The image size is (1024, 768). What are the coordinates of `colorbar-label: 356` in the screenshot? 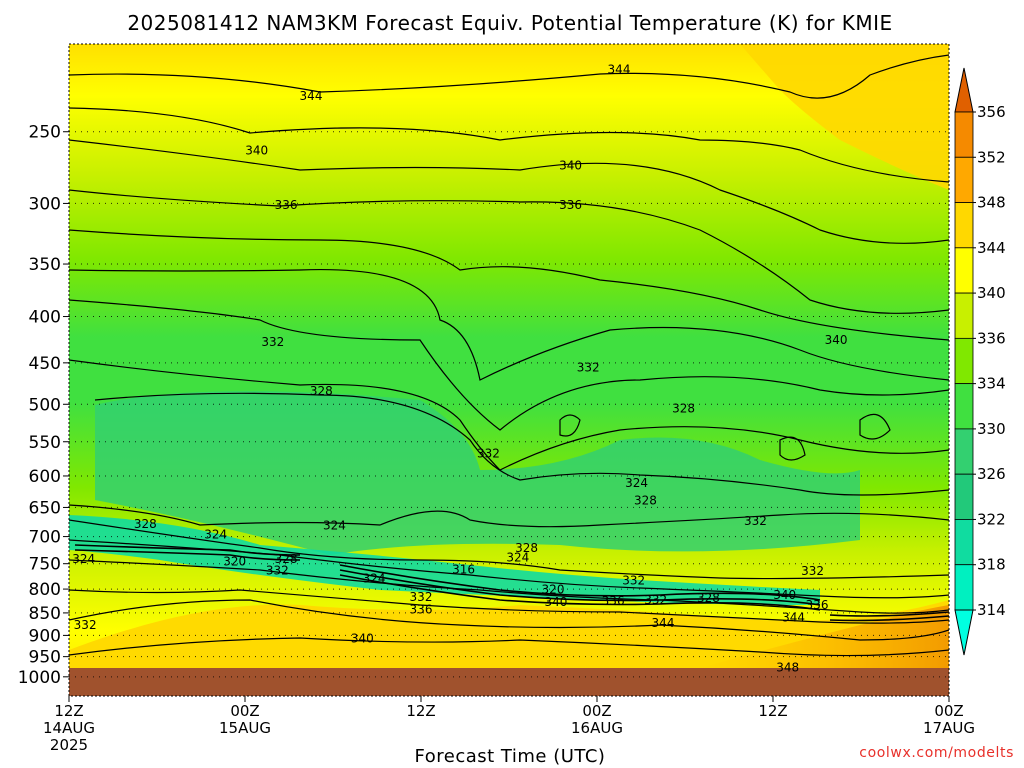 It's located at (991, 112).